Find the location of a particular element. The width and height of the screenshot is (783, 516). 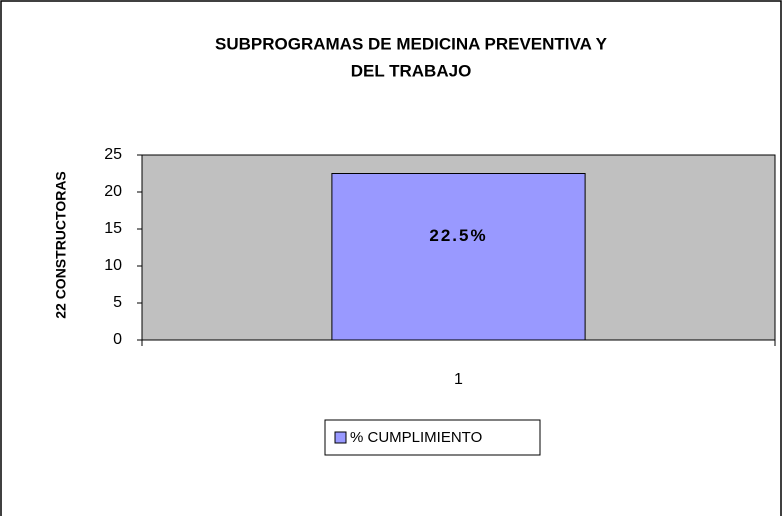

y-tick-label: 10 is located at coordinates (113, 265).